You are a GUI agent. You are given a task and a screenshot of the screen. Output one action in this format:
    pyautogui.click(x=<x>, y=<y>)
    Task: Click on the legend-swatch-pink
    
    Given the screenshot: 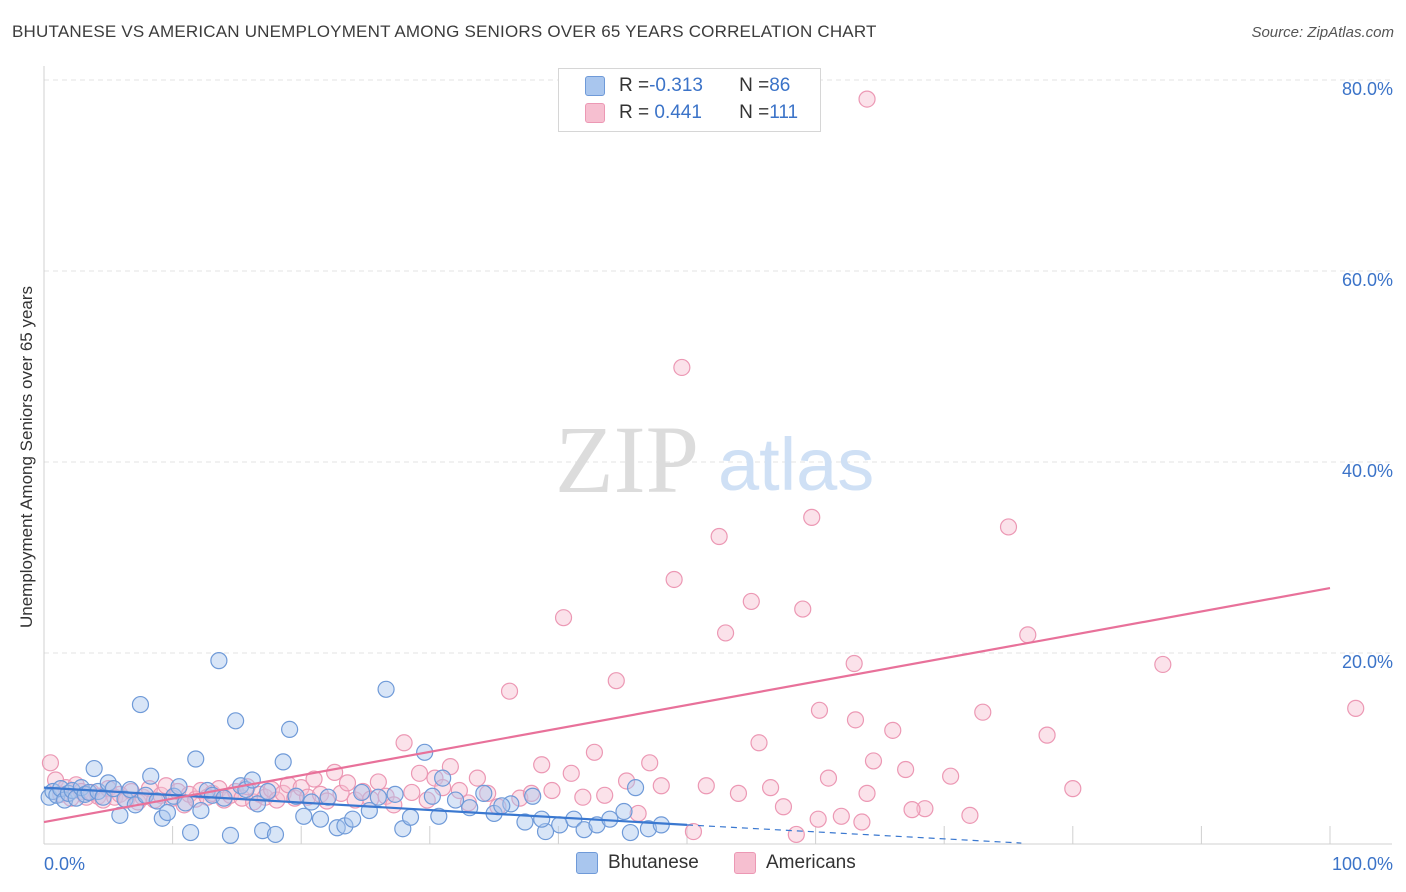 What is the action you would take?
    pyautogui.click(x=595, y=113)
    